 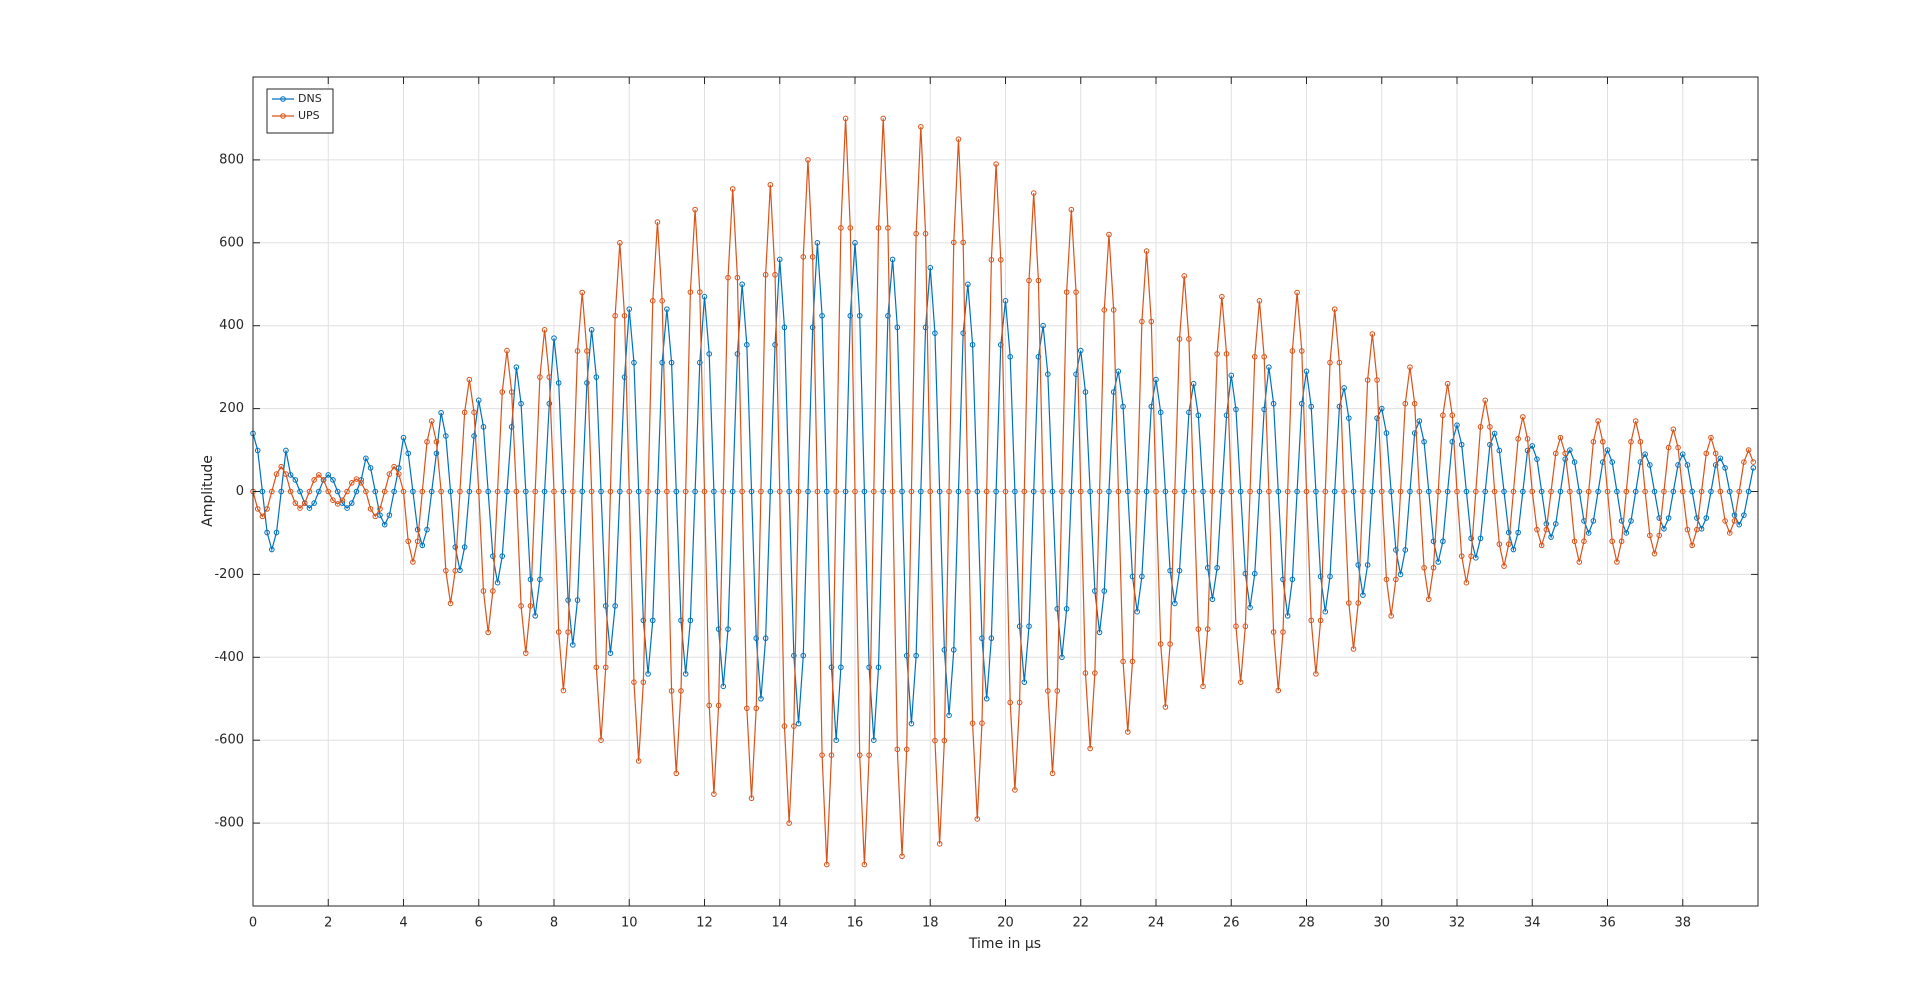 What do you see at coordinates (1457, 923) in the screenshot?
I see `x-tick-label: 32` at bounding box center [1457, 923].